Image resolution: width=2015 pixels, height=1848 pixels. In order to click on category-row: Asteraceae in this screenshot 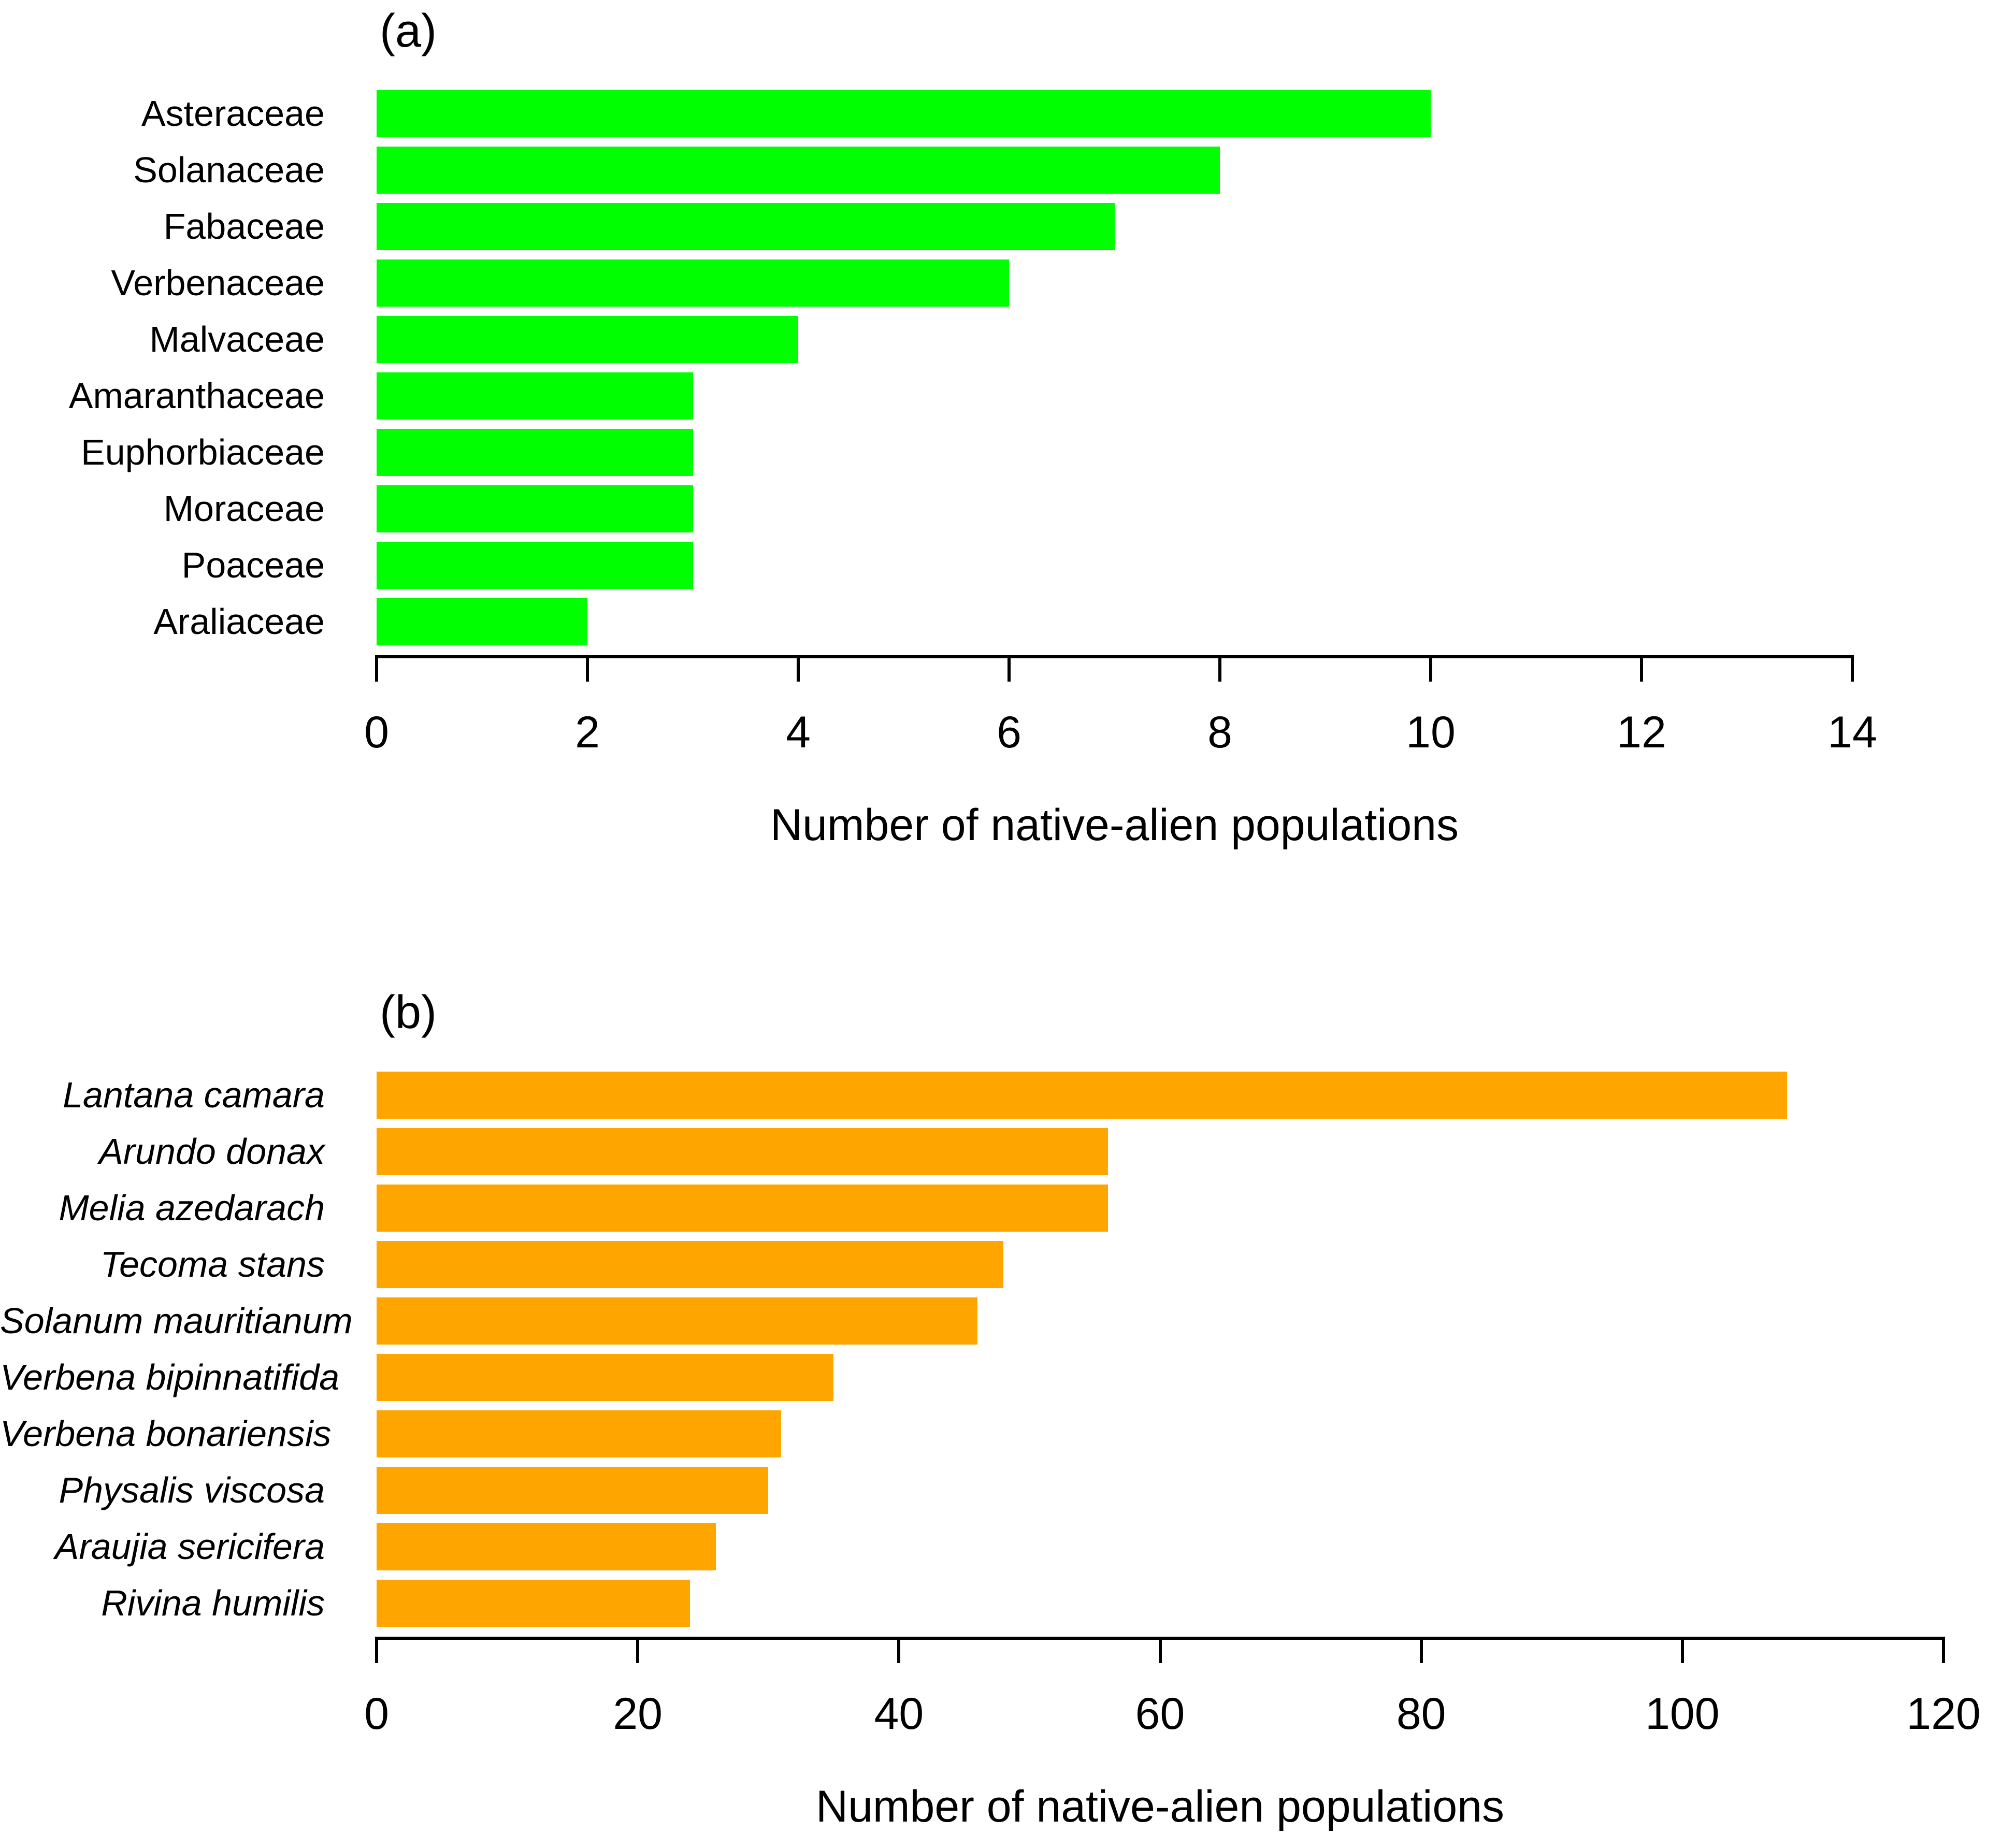, I will do `click(926, 113)`.